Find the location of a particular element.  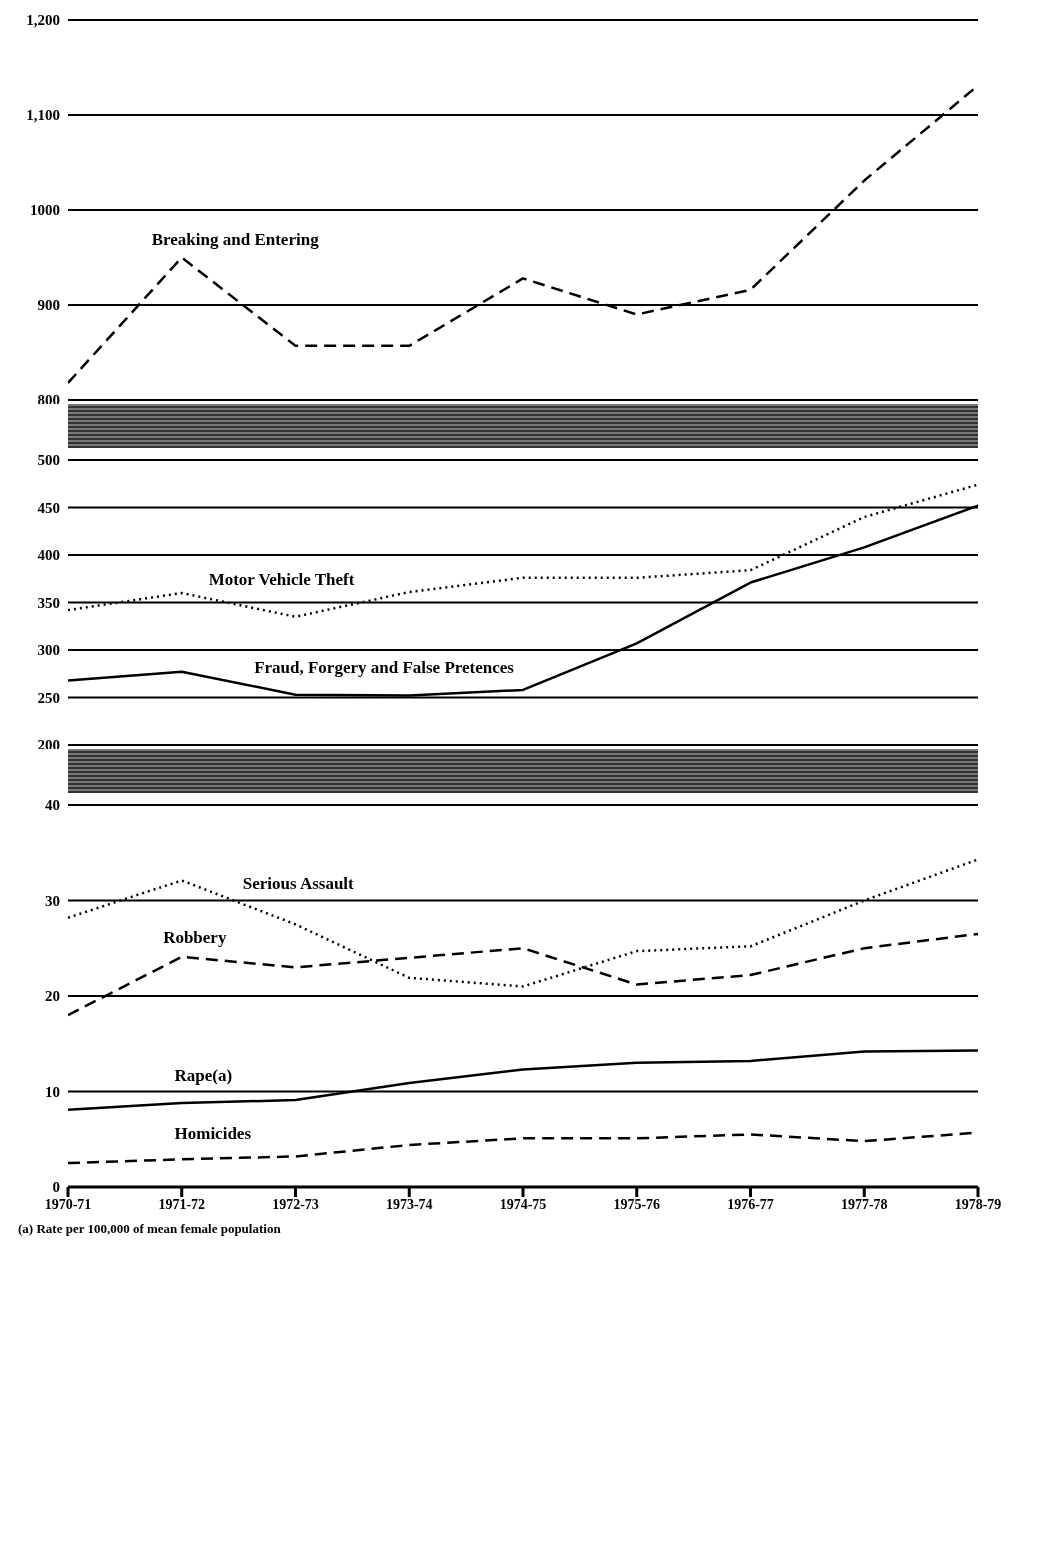

line-series is located at coordinates (523, 1080).